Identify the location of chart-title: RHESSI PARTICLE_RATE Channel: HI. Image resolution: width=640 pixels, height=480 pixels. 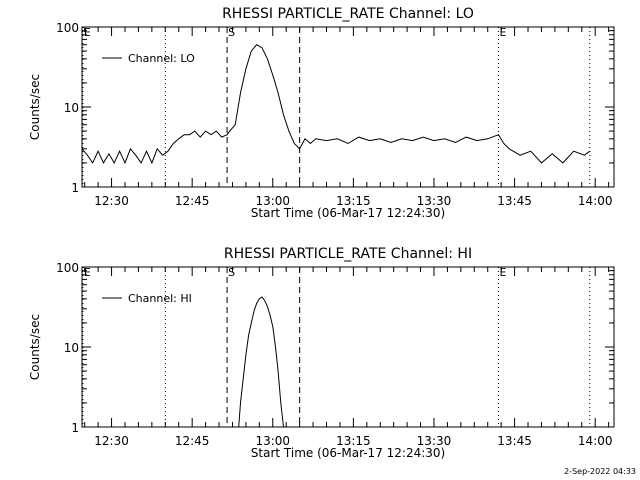
(348, 254).